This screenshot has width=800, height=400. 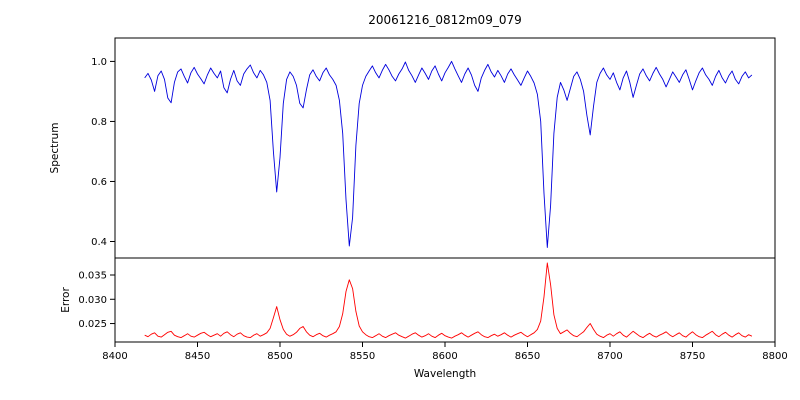 I want to click on x-tick-label: 8750, so click(x=692, y=356).